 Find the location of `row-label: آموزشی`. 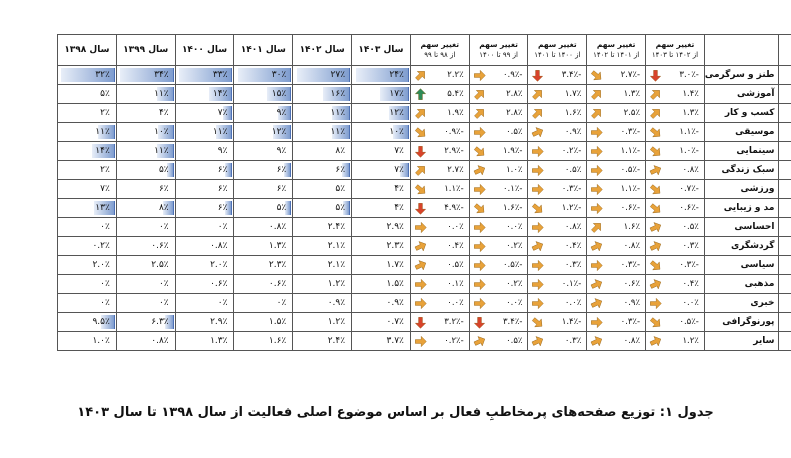

row-label: آموزشی is located at coordinates (742, 94).